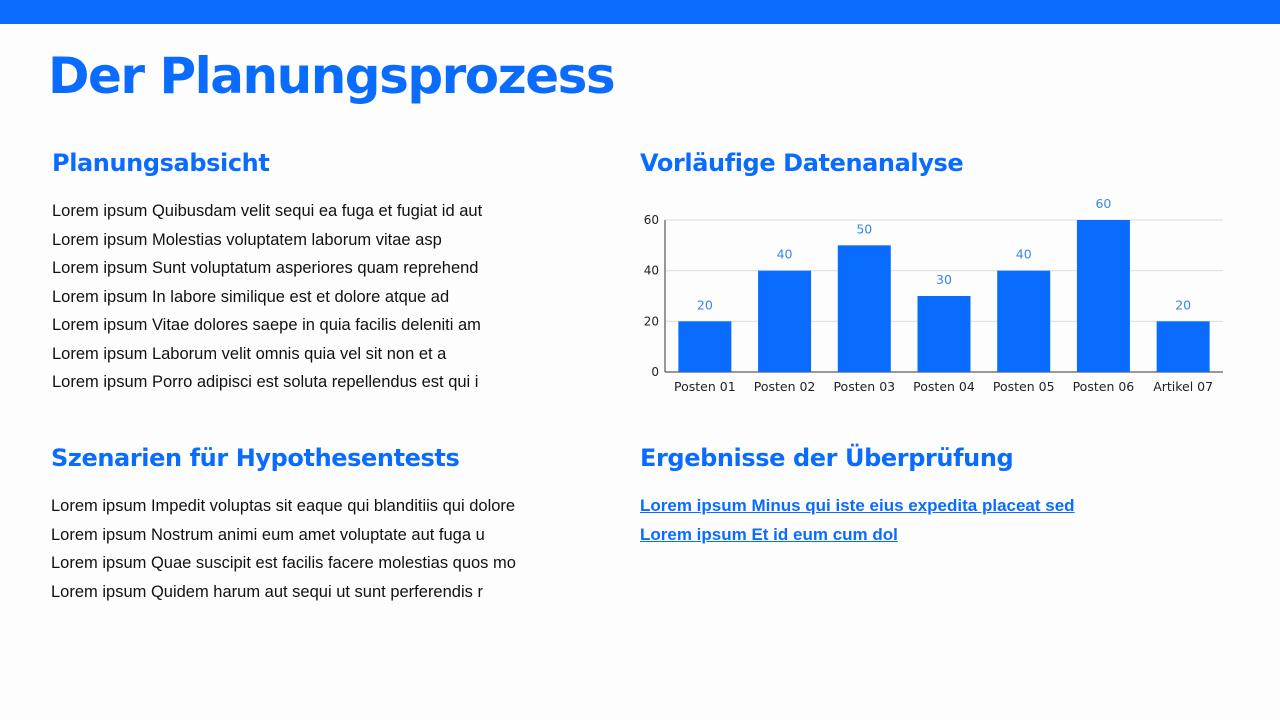  What do you see at coordinates (651, 220) in the screenshot?
I see `y-tick-label: 60` at bounding box center [651, 220].